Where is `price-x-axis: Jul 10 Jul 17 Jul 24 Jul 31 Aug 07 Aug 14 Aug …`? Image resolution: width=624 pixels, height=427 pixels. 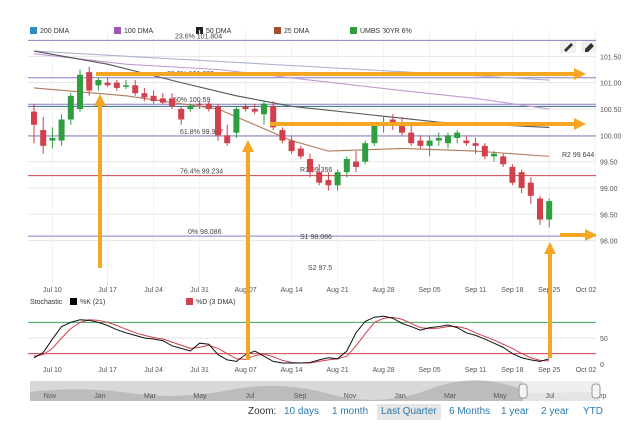
price-x-axis: Jul 10 Jul 17 Jul 24 Jul 31 Aug 07 Aug 14 Aug … is located at coordinates (319, 290).